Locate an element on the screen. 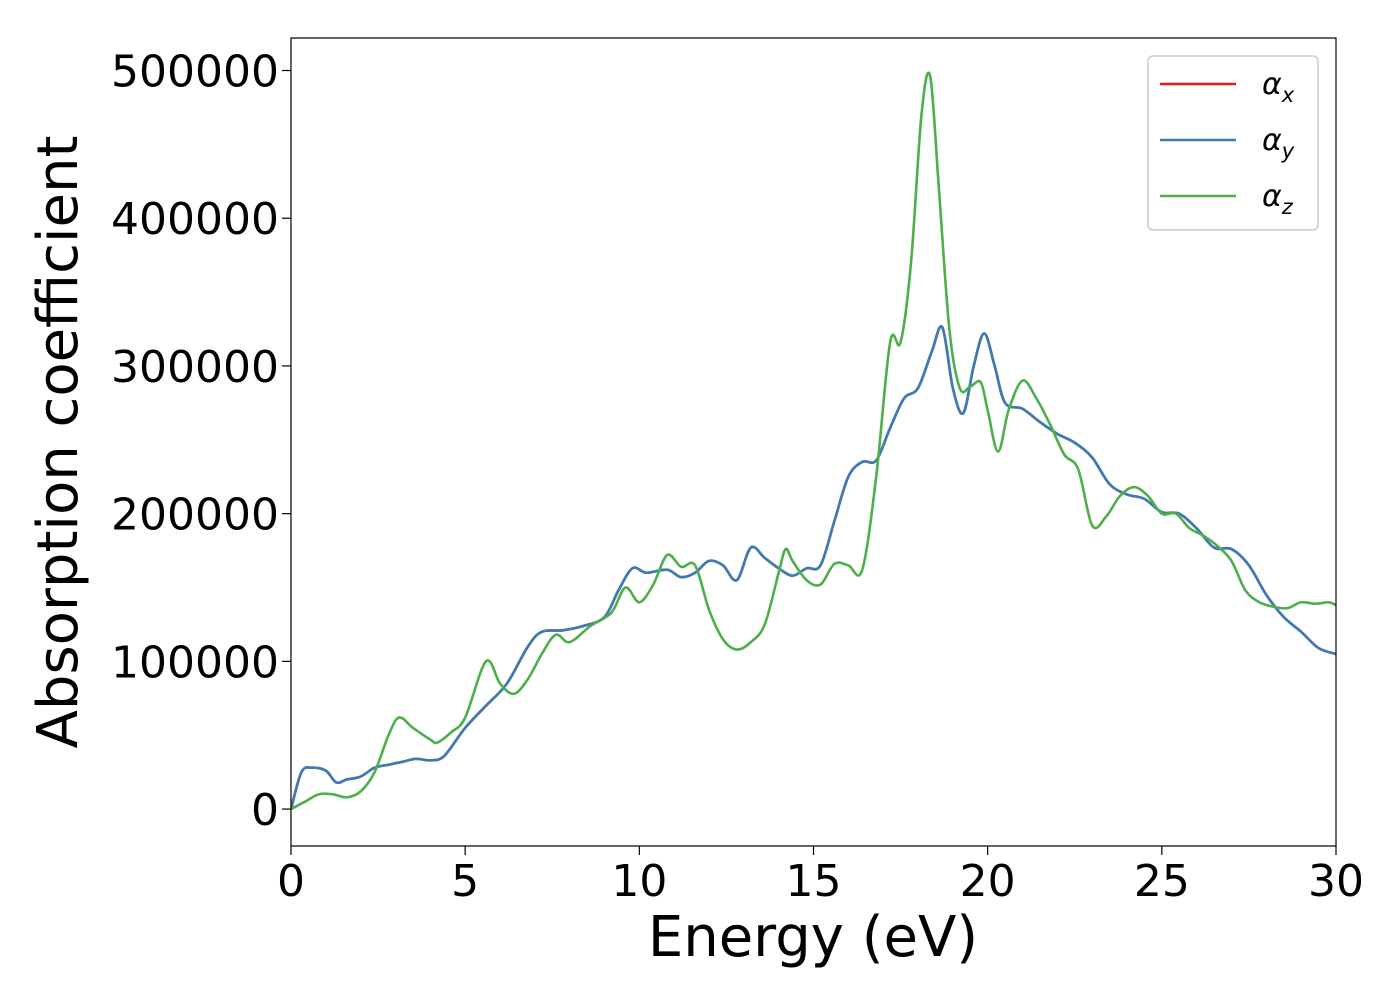 The image size is (1400, 1000). y-tick-label: 500000 is located at coordinates (195, 71).